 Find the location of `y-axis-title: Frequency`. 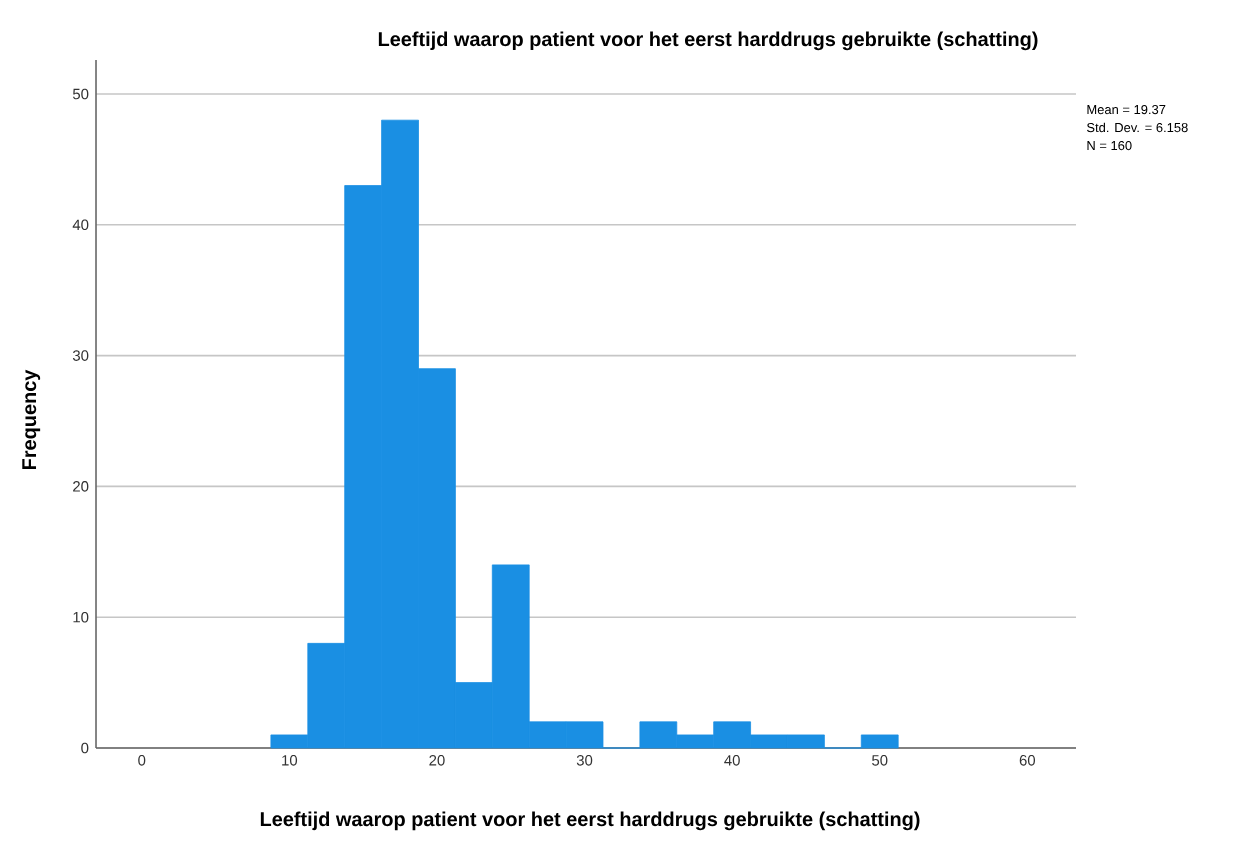

y-axis-title: Frequency is located at coordinates (31, 419).